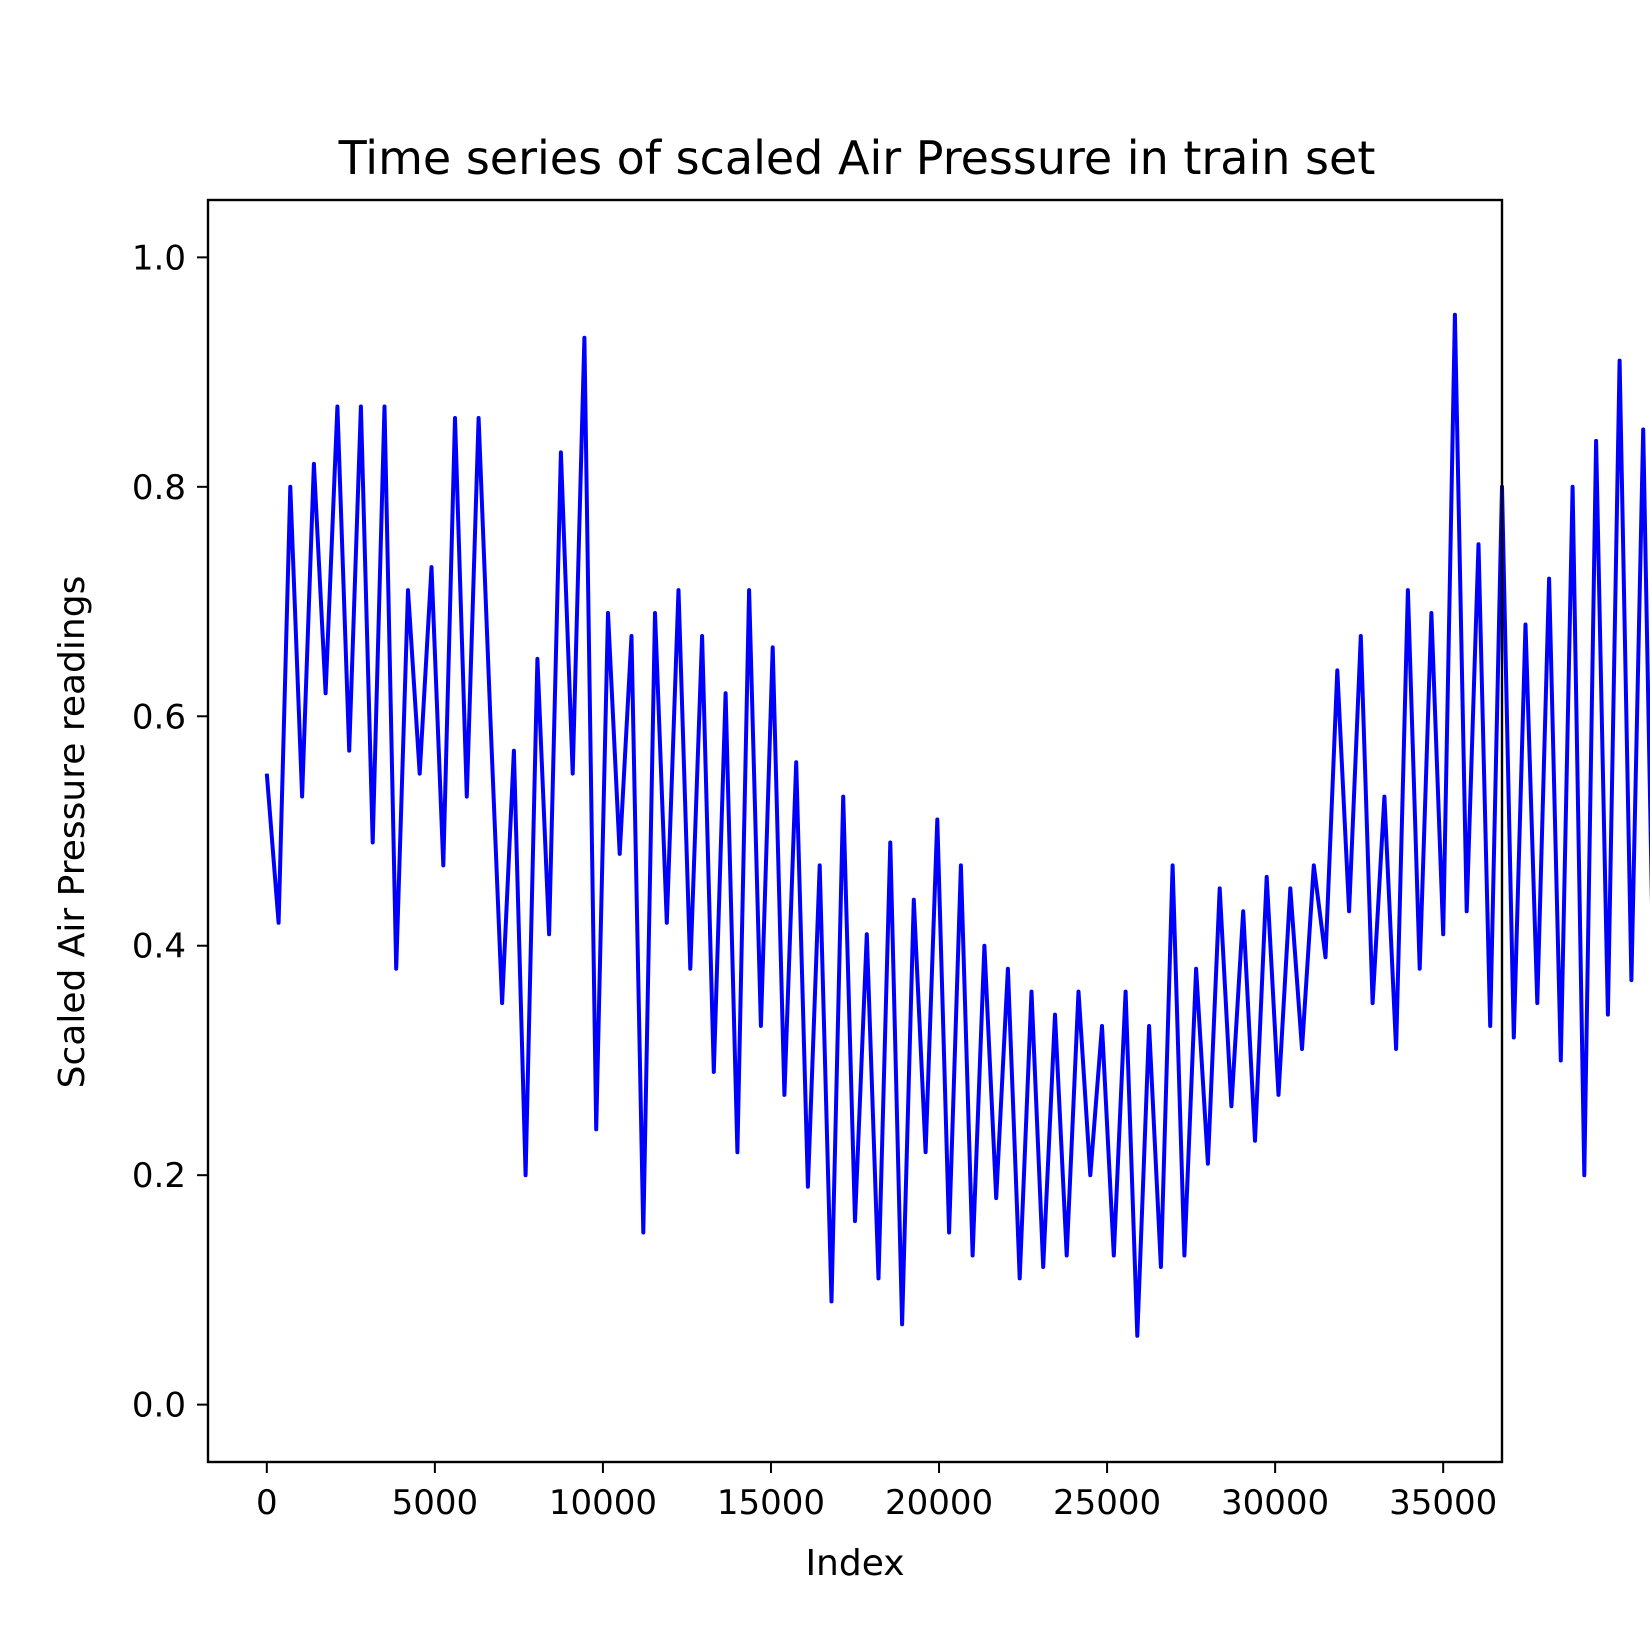 This screenshot has height=1650, width=1650. Describe the element at coordinates (1107, 1503) in the screenshot. I see `x-tick-label: 25000` at that location.